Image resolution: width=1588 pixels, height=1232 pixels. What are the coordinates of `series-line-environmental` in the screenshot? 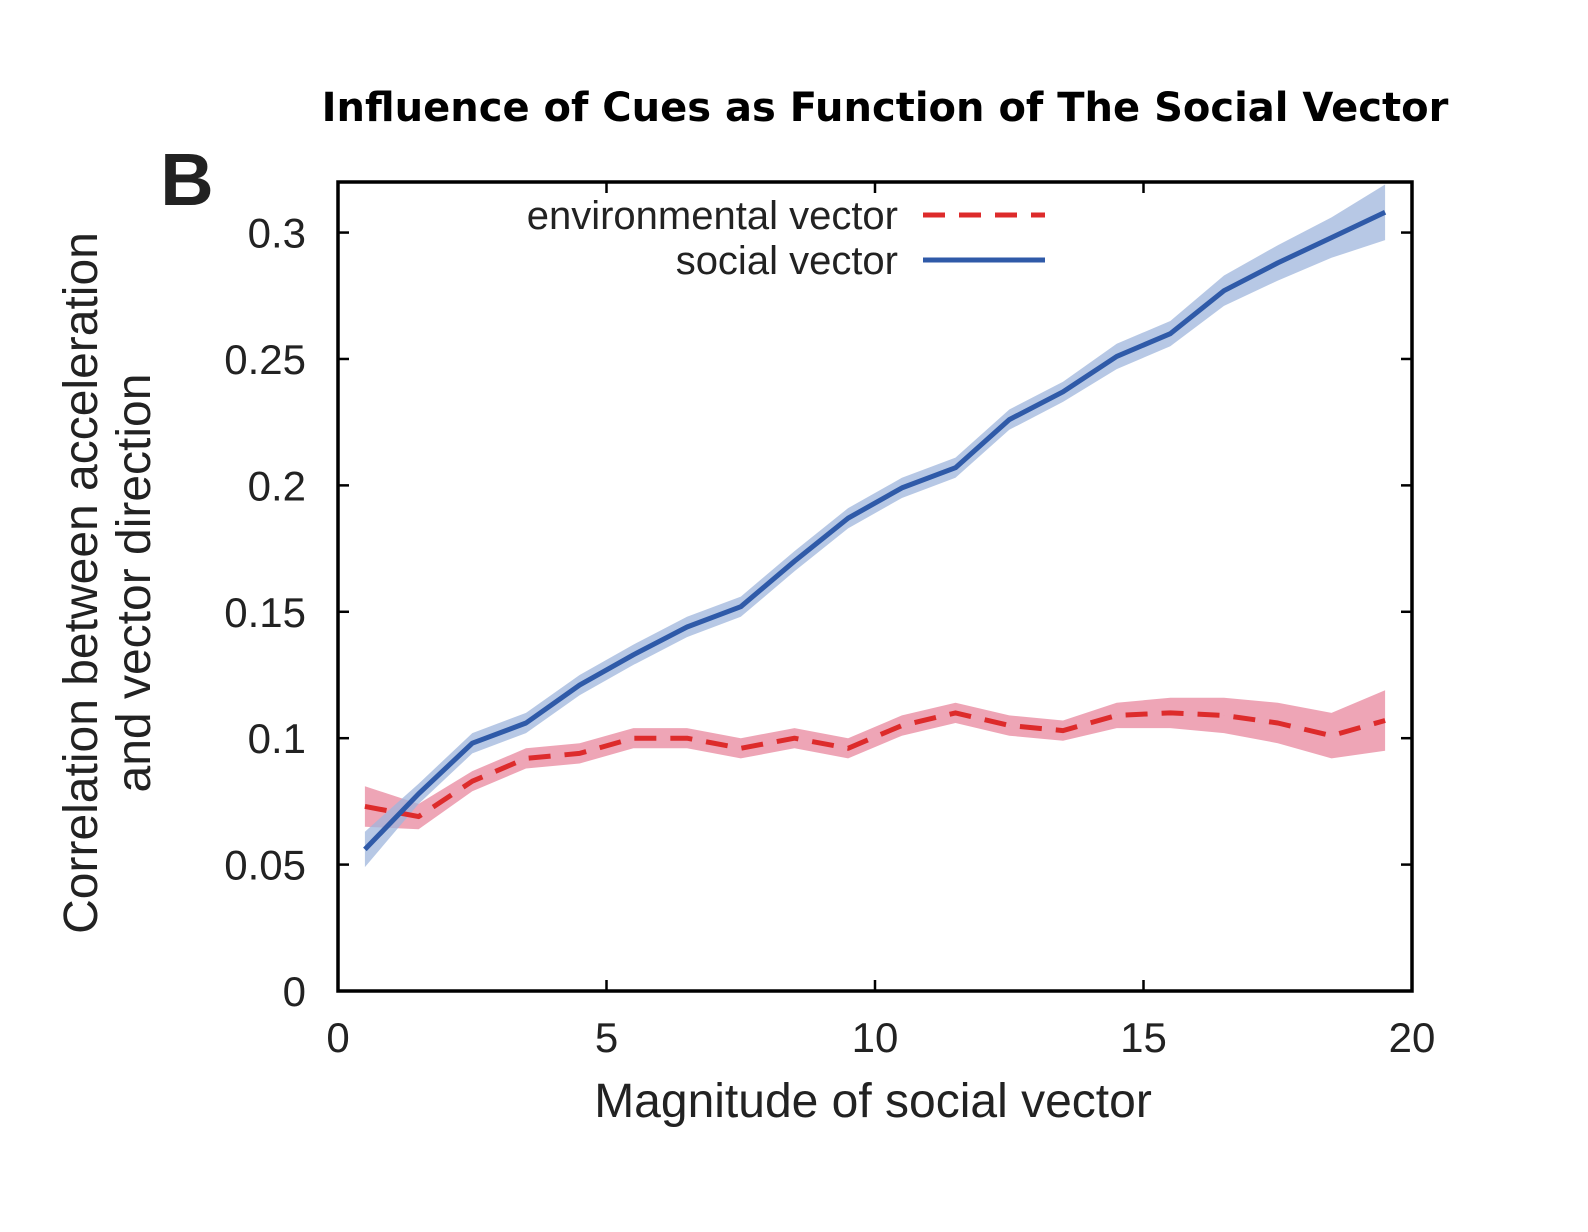 It's located at (875, 765).